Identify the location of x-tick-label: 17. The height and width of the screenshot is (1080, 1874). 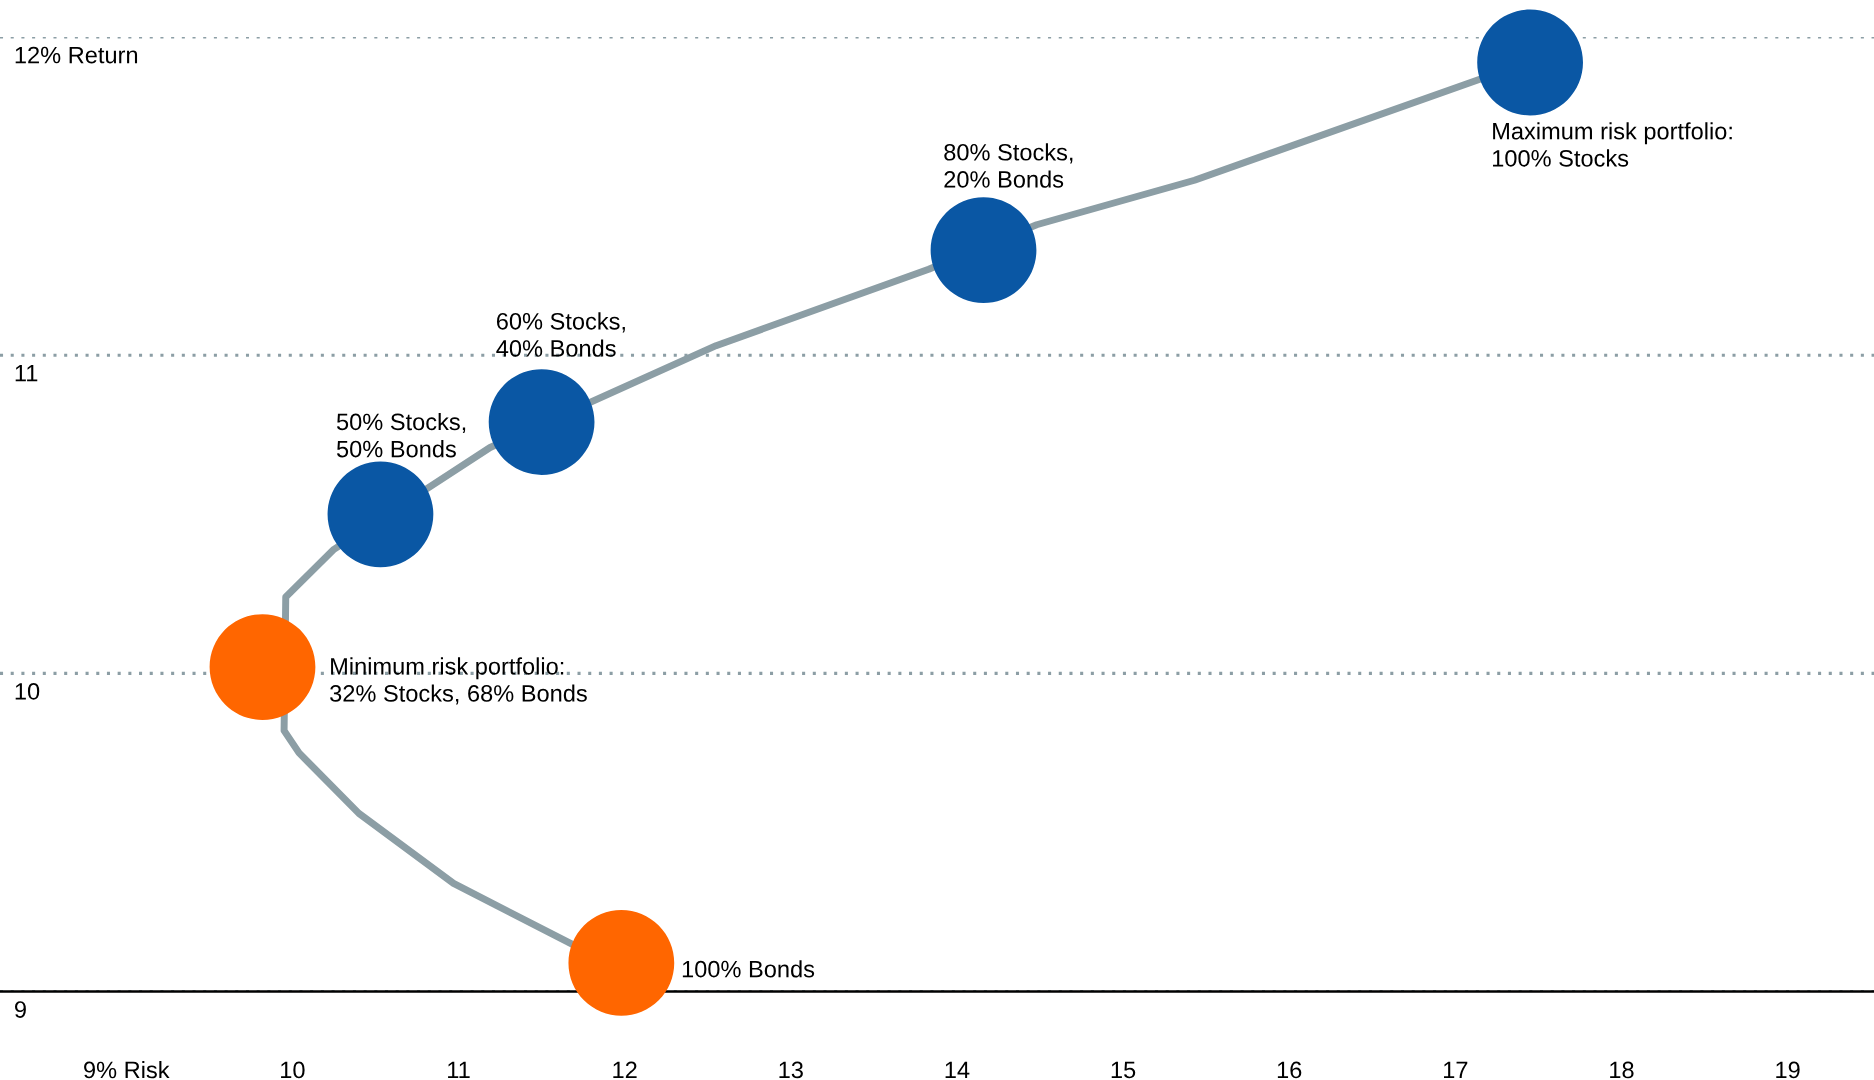
(1456, 1070).